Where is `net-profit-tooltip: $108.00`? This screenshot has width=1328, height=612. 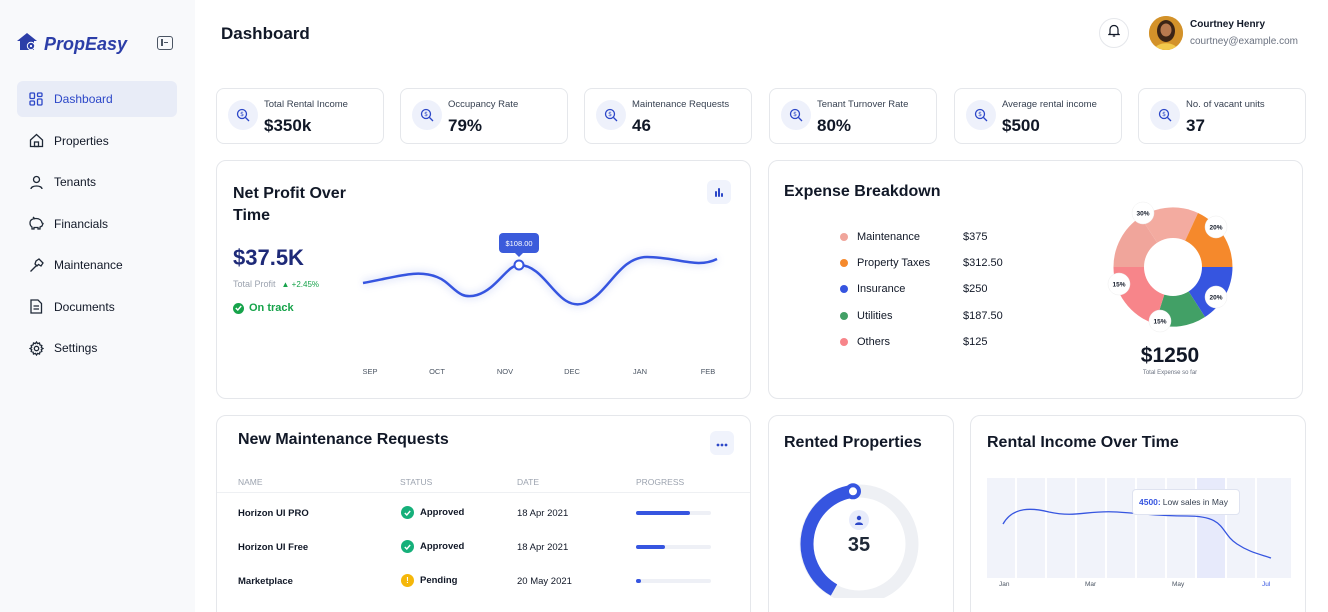 net-profit-tooltip: $108.00 is located at coordinates (519, 245).